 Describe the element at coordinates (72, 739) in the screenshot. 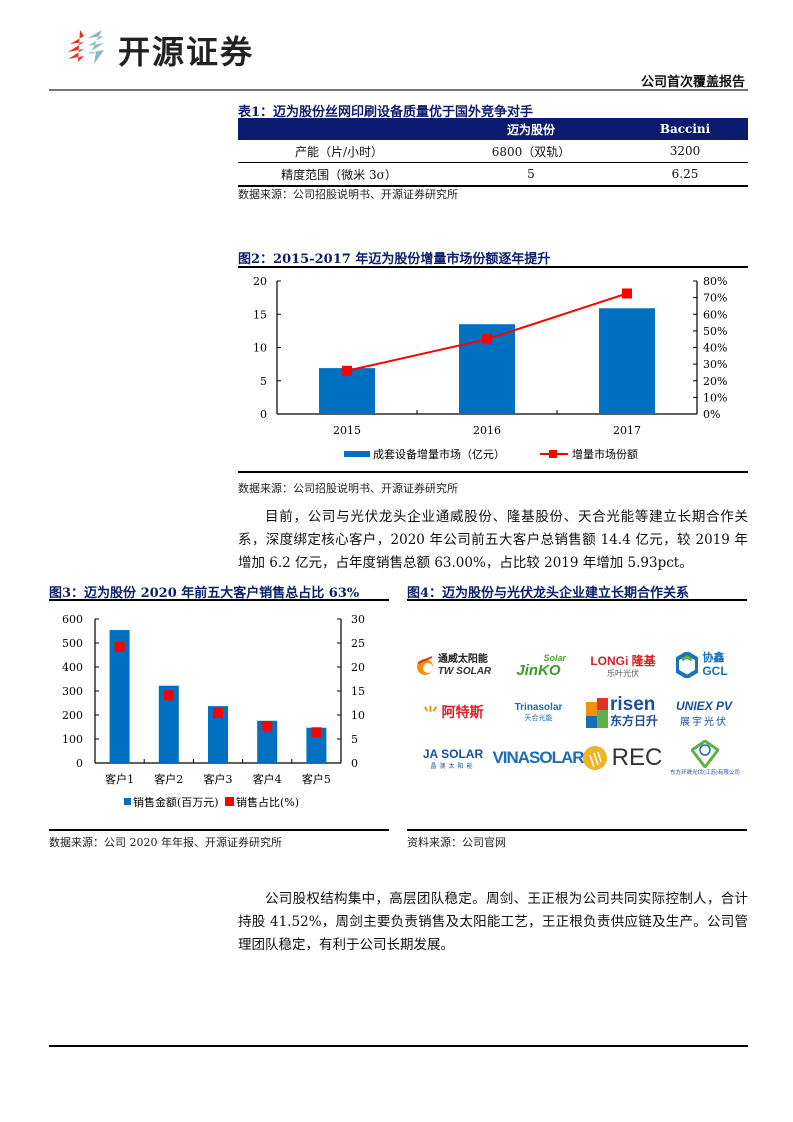

I see `y-tick-label: 100` at that location.